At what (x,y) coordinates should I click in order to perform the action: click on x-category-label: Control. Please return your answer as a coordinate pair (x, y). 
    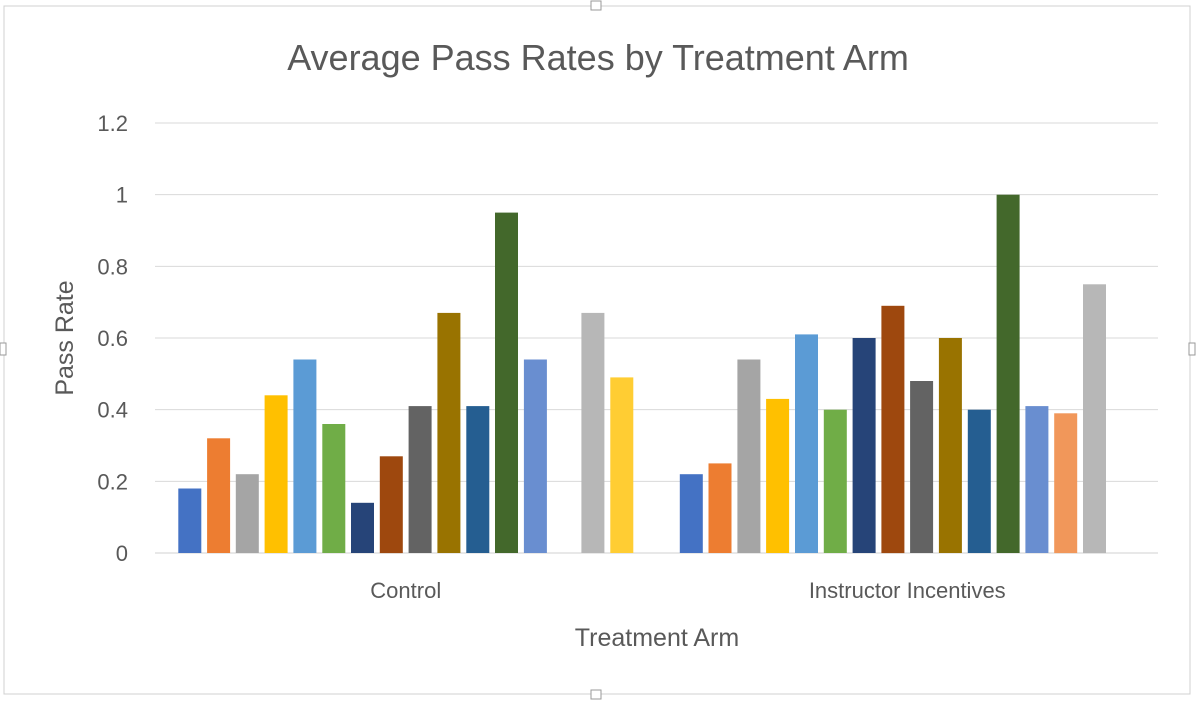
    Looking at the image, I should click on (405, 590).